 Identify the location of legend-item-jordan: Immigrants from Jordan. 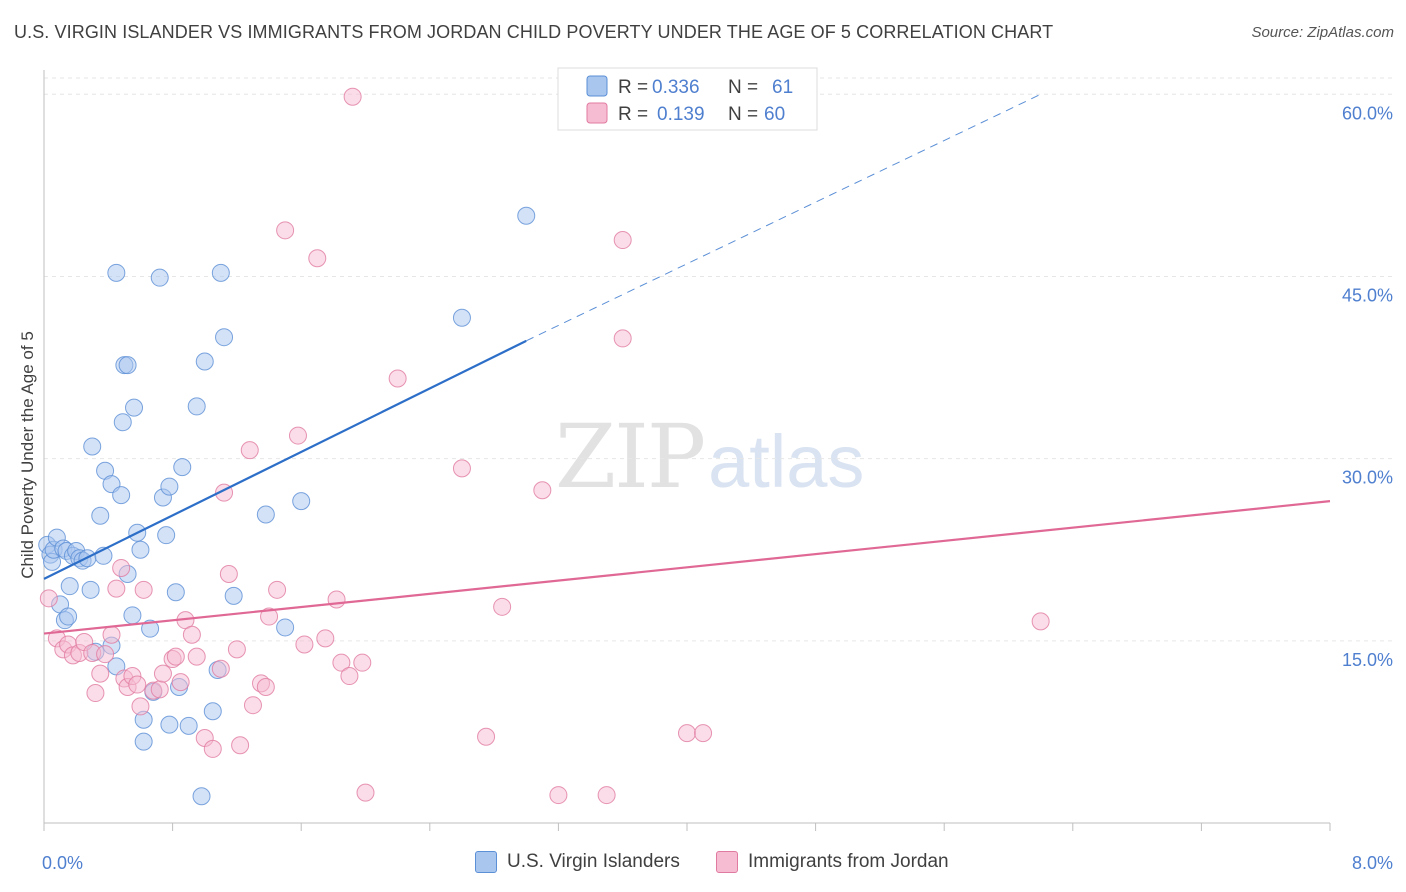
(832, 862).